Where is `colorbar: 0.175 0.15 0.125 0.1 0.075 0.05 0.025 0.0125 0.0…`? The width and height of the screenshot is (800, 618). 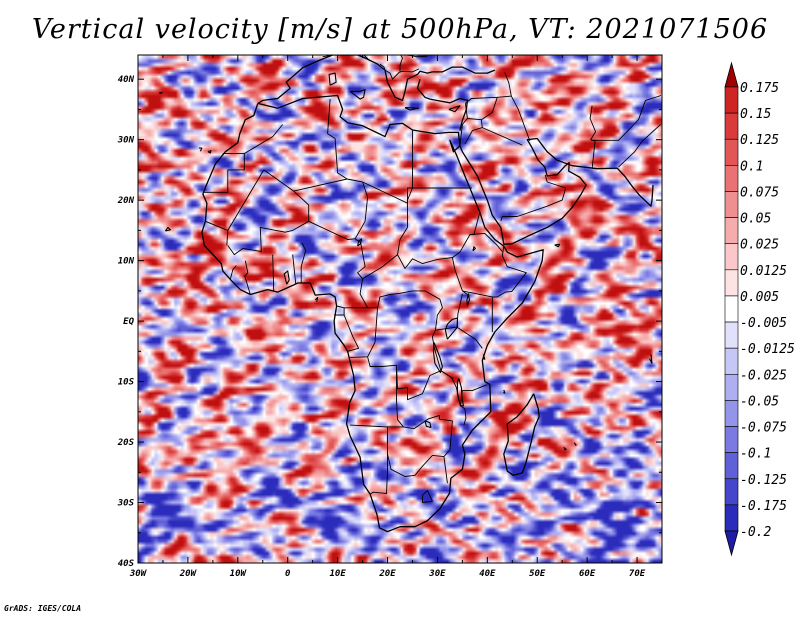
colorbar: 0.175 0.15 0.125 0.1 0.075 0.05 0.025 0.0125 0.0… is located at coordinates (759, 309).